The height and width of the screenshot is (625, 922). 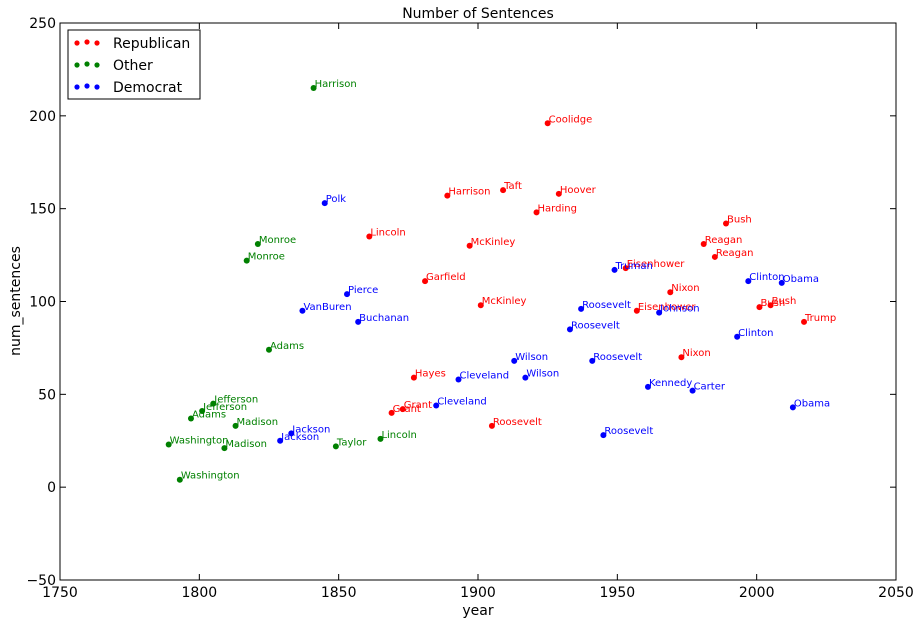 What do you see at coordinates (430, 374) in the screenshot?
I see `point-label: Hayes` at bounding box center [430, 374].